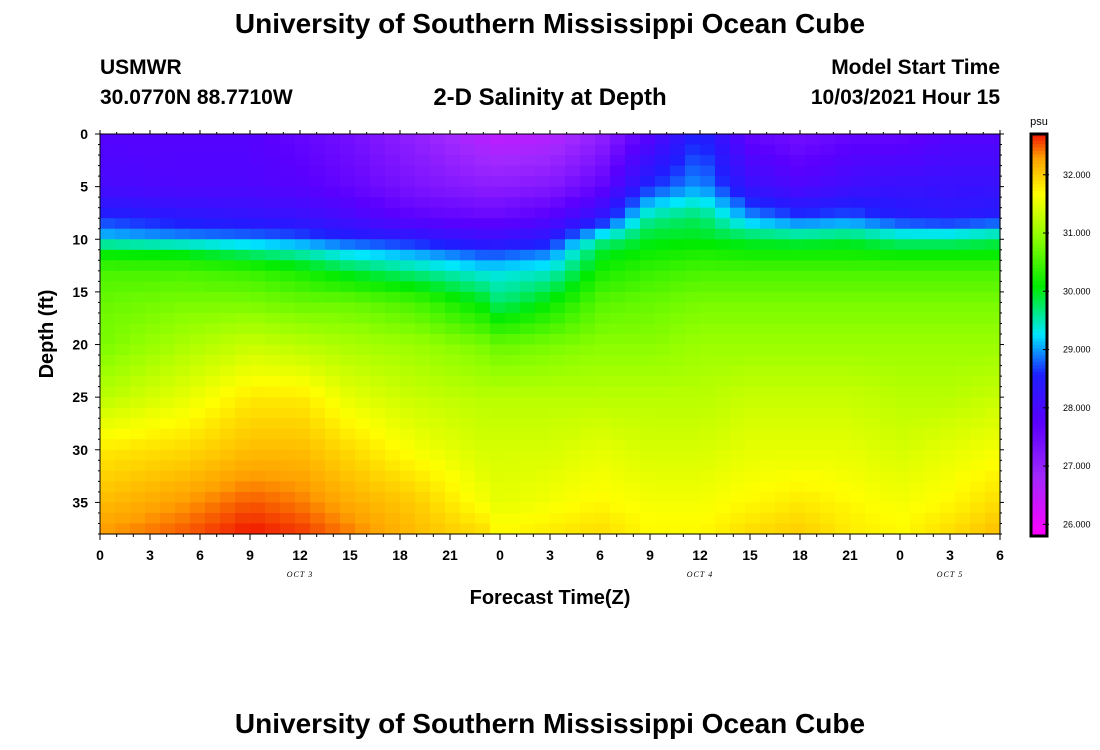 The height and width of the screenshot is (750, 1100). I want to click on y-tick-label: 30, so click(80, 450).